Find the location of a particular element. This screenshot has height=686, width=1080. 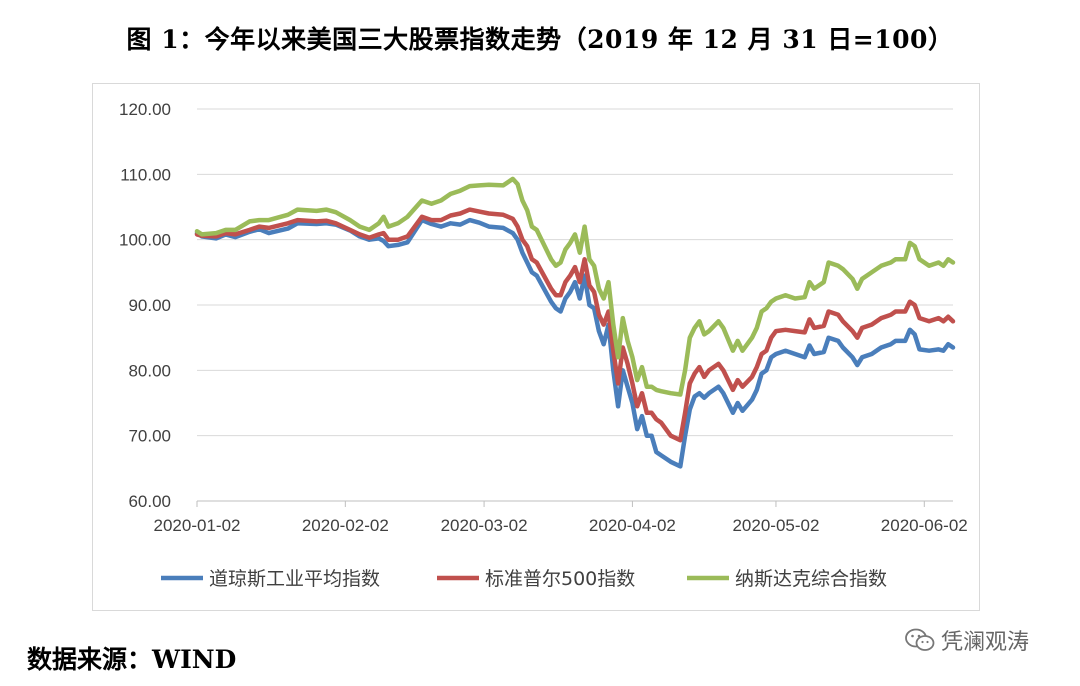

y-tick-label: 70.00 is located at coordinates (149, 436).